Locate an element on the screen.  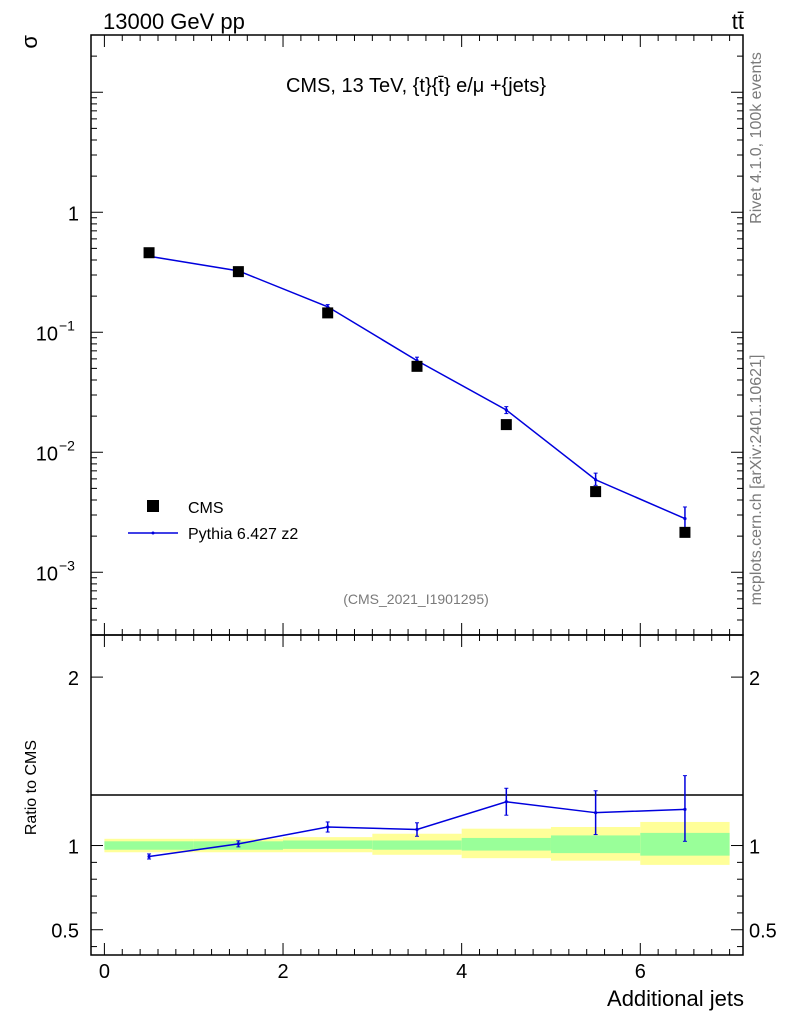
legend-pythia-marker is located at coordinates (153, 533).